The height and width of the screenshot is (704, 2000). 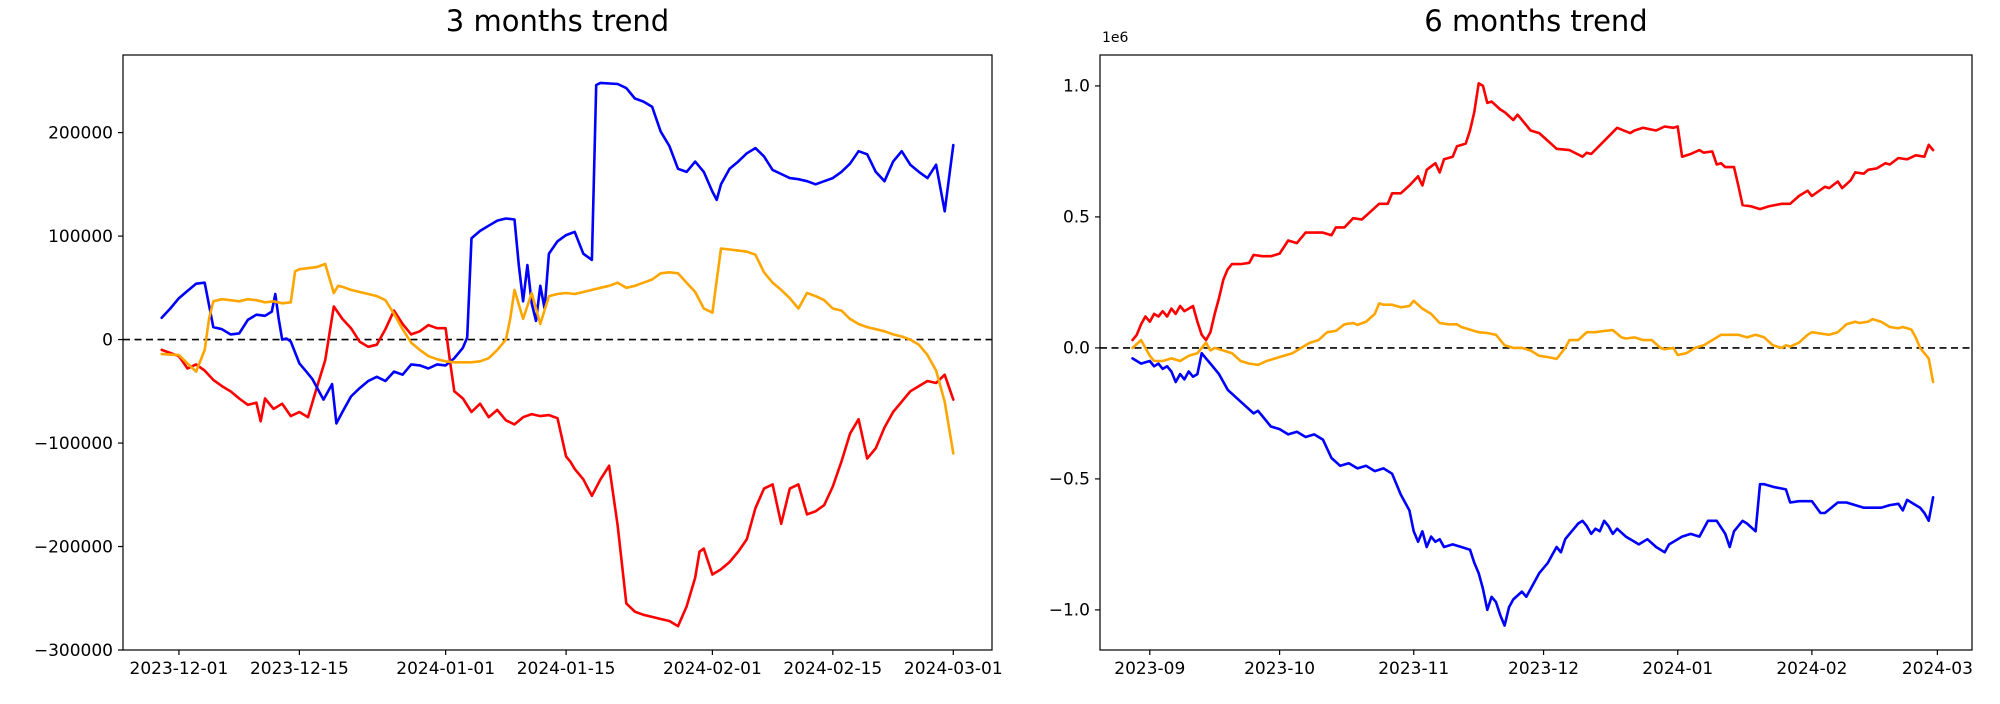 I want to click on x-tick-label: 2024-02, so click(x=1811, y=669).